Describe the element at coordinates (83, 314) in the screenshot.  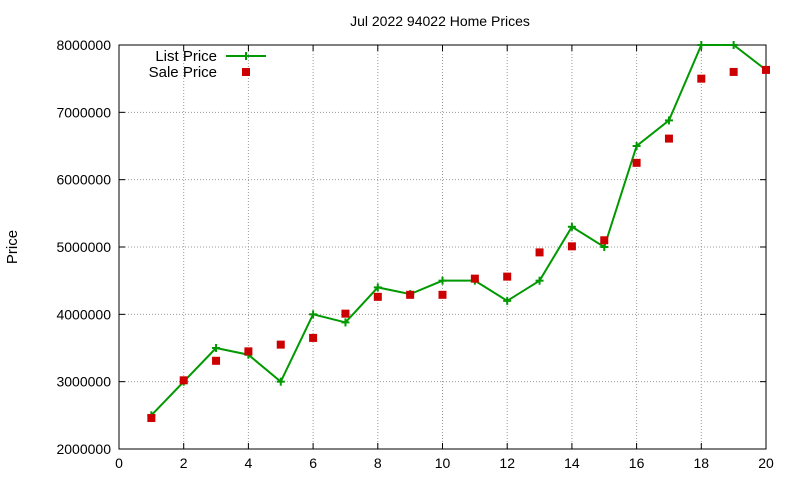
I see `y-tick-label: 4000000` at that location.